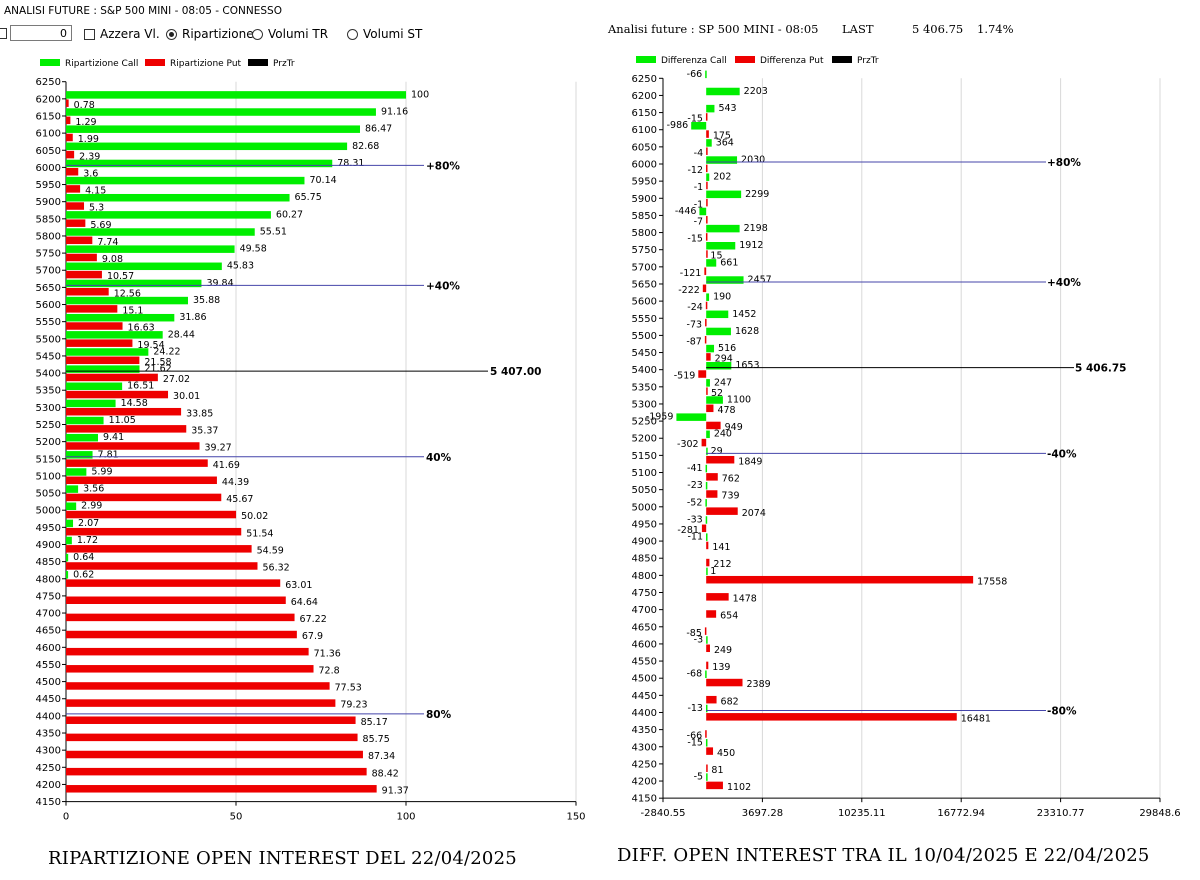  Describe the element at coordinates (90, 173) in the screenshot. I see `data-label: 3.6` at that location.